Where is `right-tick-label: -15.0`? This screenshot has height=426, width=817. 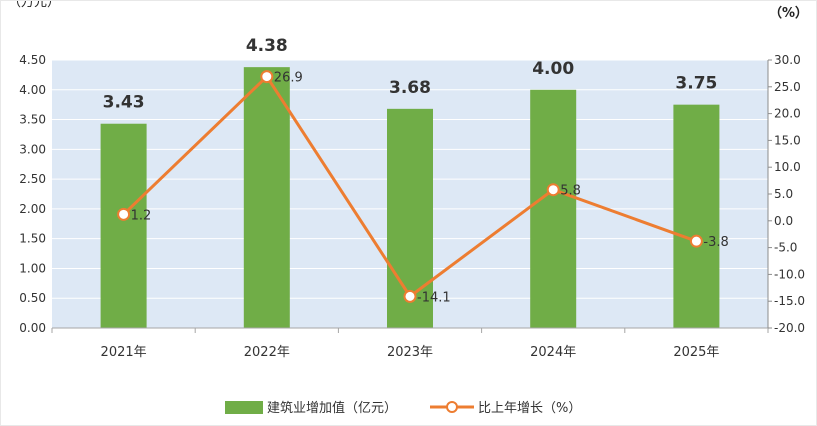
right-tick-label: -15.0 is located at coordinates (789, 301).